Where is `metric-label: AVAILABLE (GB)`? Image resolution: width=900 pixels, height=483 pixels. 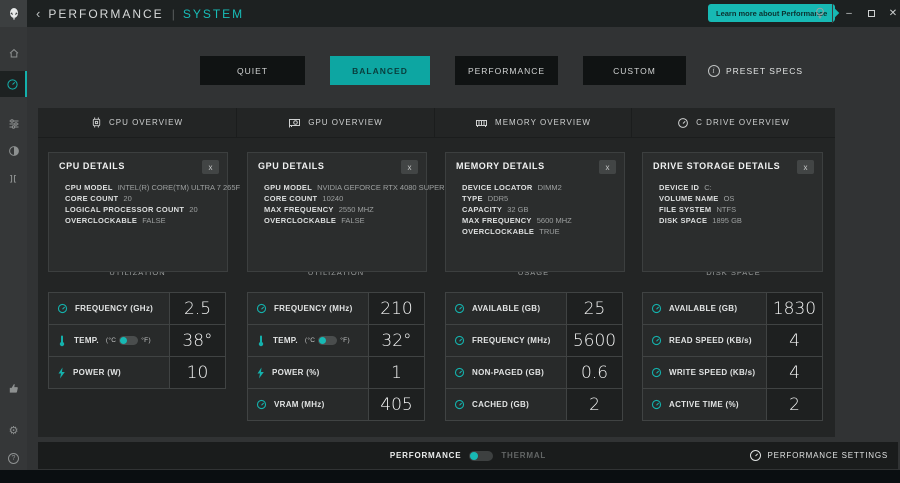 metric-label: AVAILABLE (GB) is located at coordinates (703, 308).